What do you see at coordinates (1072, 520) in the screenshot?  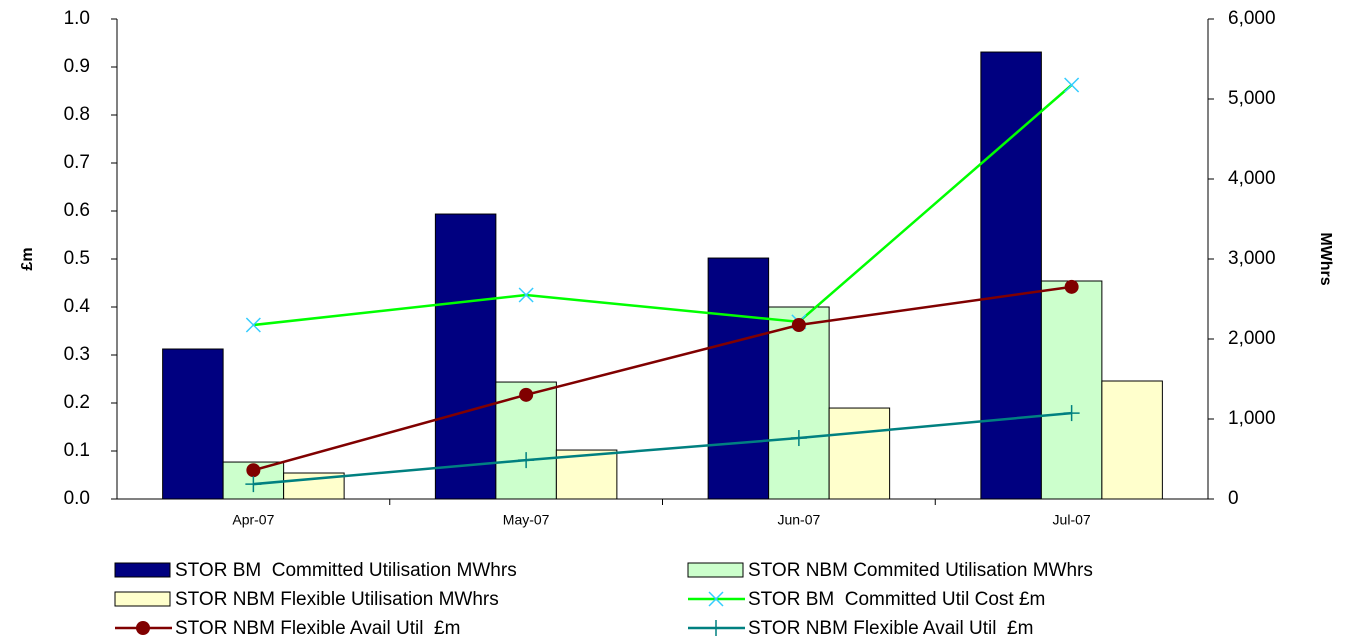 I see `x-tick-label: Jul-07` at bounding box center [1072, 520].